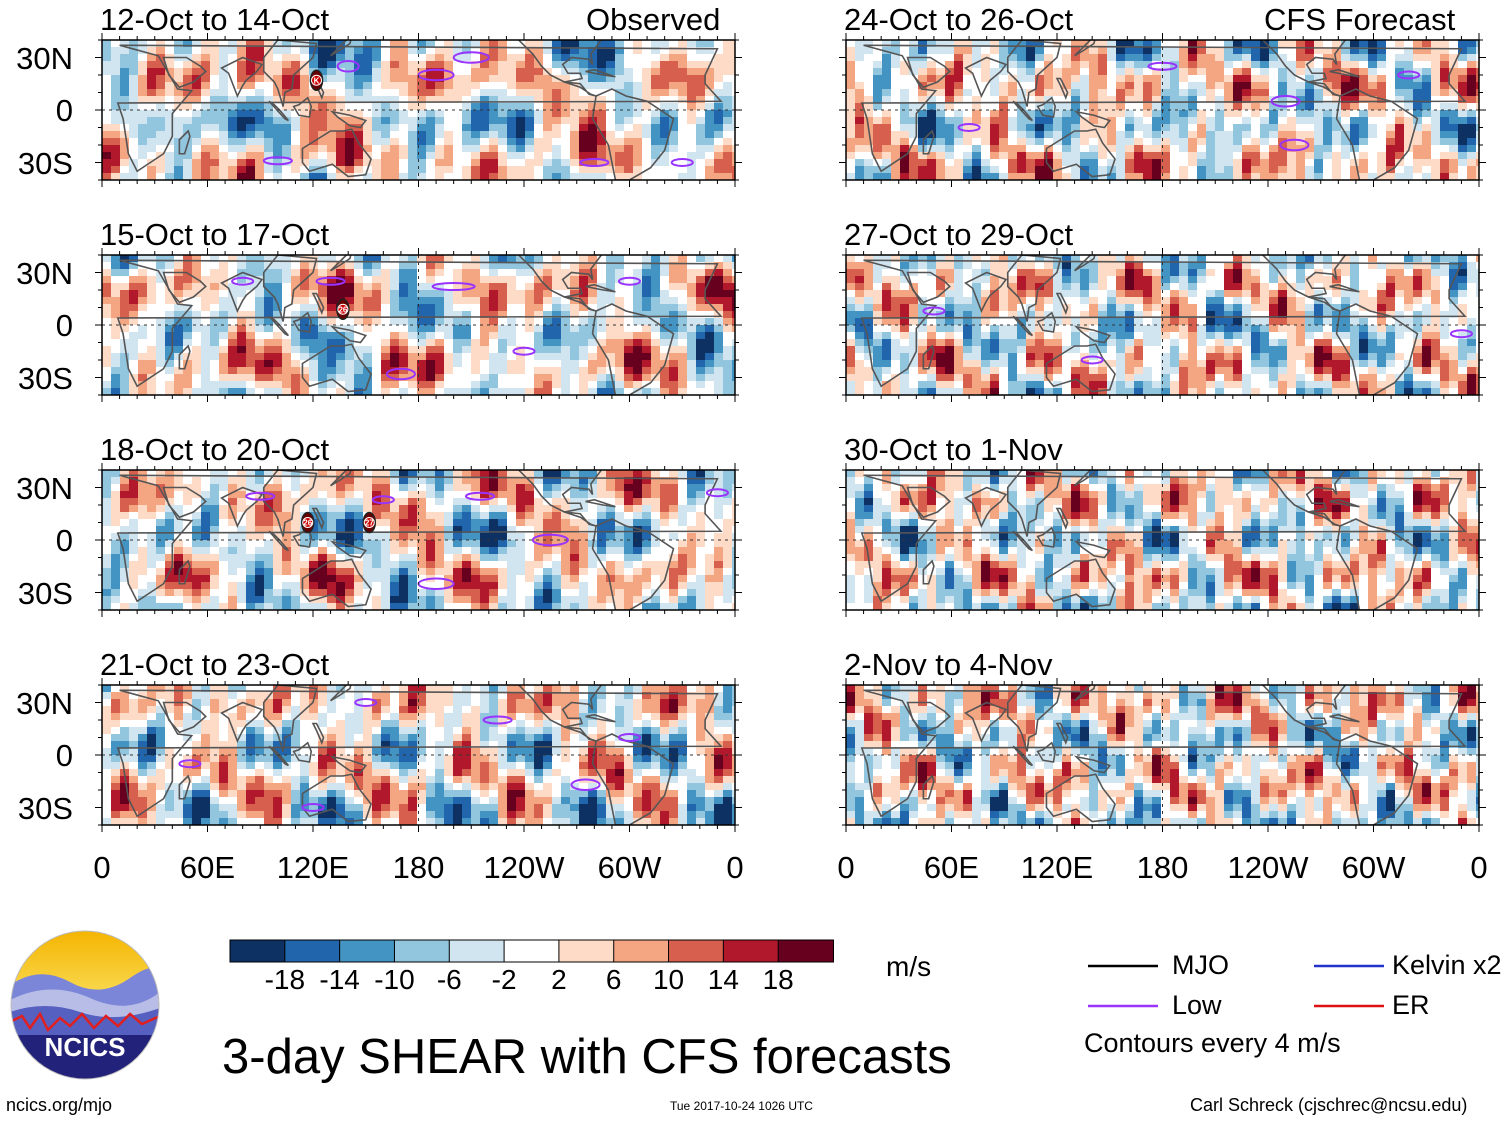 This screenshot has height=1121, width=1510. What do you see at coordinates (394, 979) in the screenshot?
I see `colorbar-tick: -10` at bounding box center [394, 979].